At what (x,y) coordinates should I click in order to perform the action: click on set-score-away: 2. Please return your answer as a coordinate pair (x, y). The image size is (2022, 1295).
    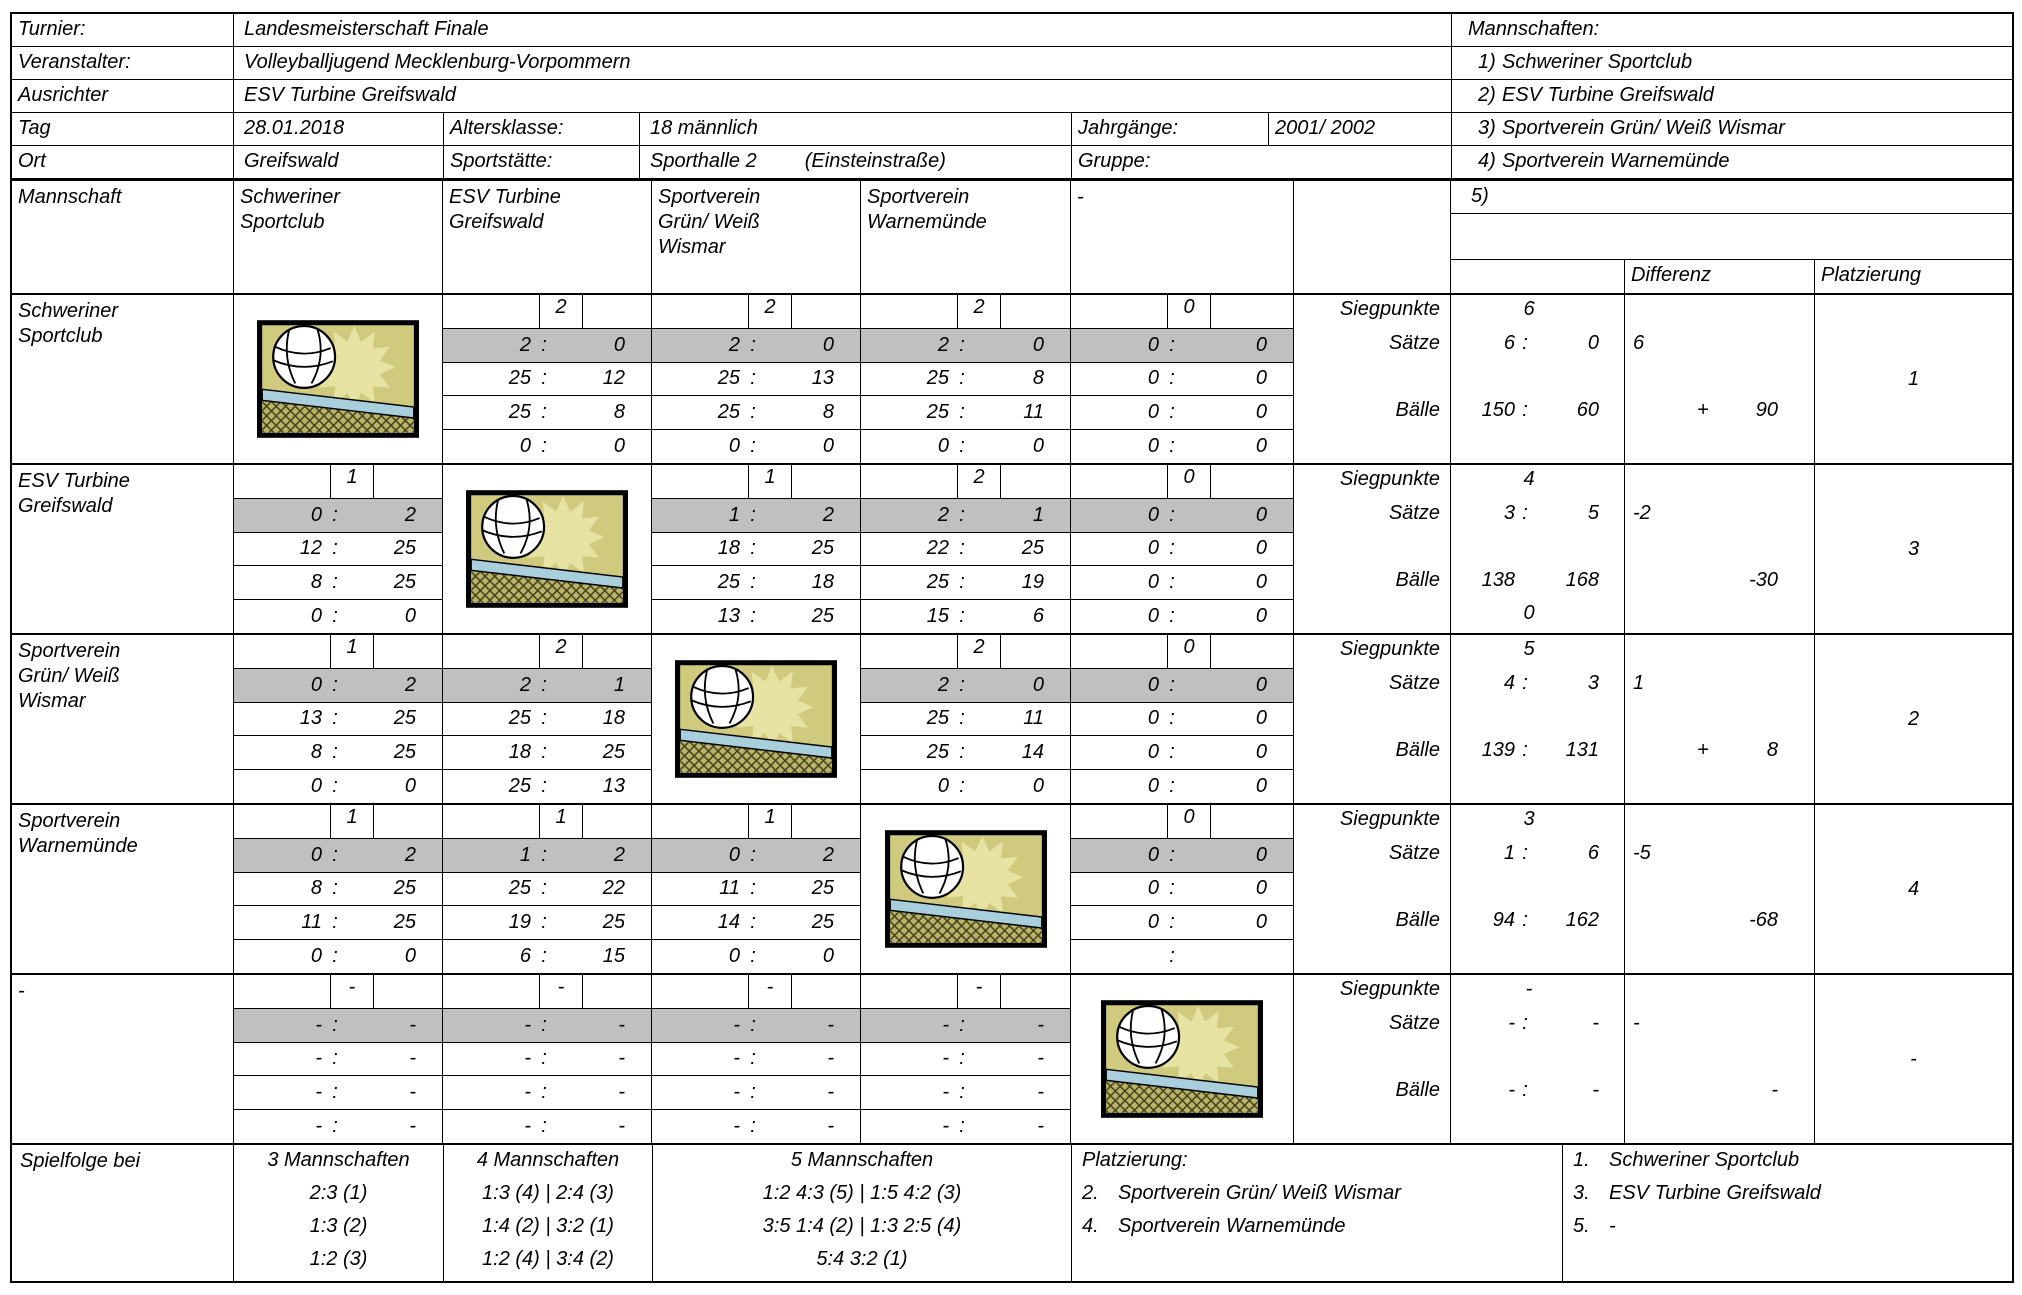
    Looking at the image, I should click on (410, 684).